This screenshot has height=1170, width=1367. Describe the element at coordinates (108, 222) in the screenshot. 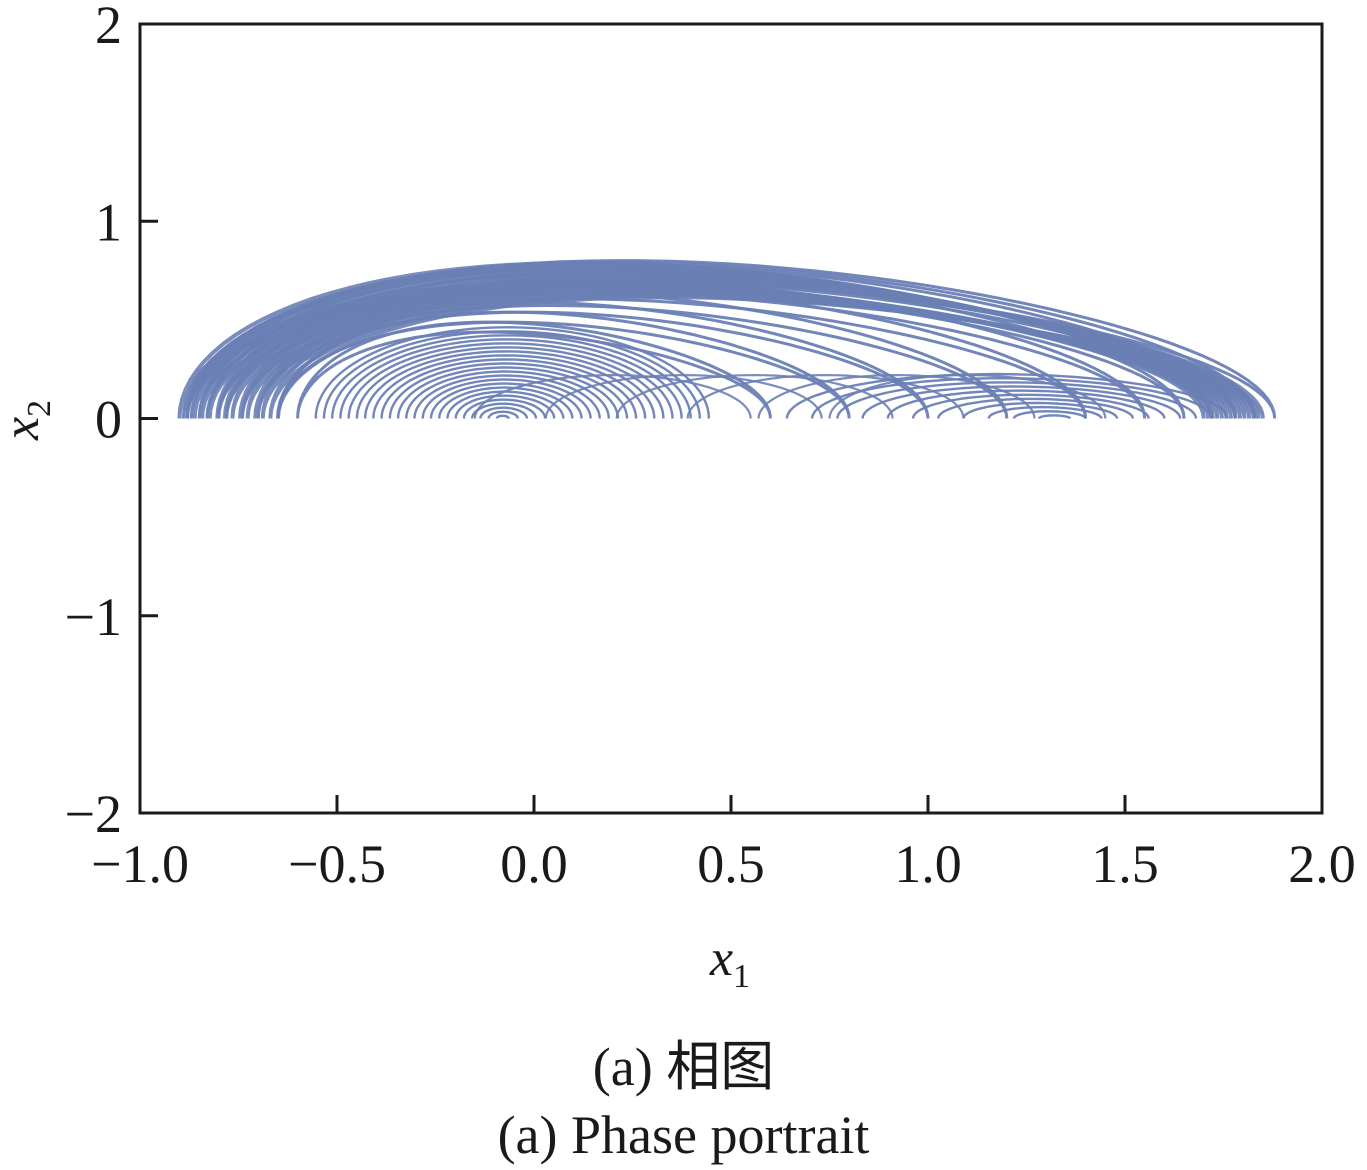

I see `y-tick-label: 1` at that location.